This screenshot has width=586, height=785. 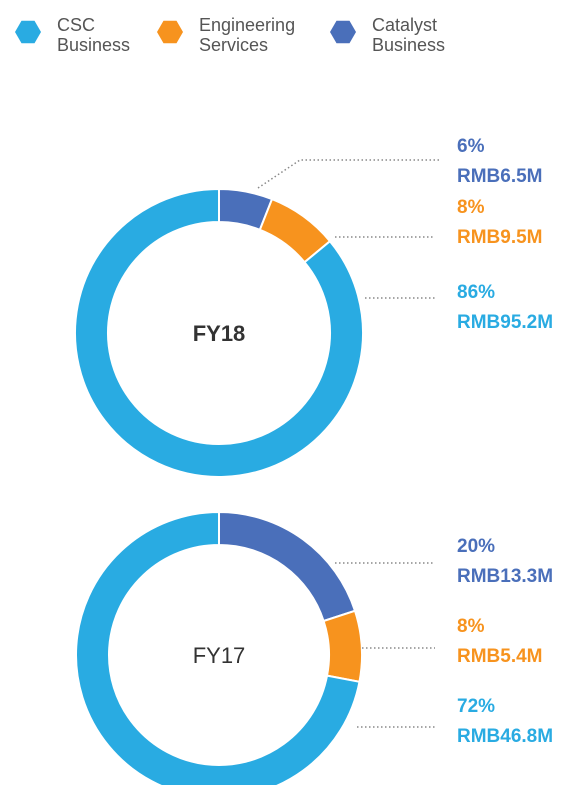 What do you see at coordinates (408, 35) in the screenshot?
I see `legend-label: Catalyst Business` at bounding box center [408, 35].